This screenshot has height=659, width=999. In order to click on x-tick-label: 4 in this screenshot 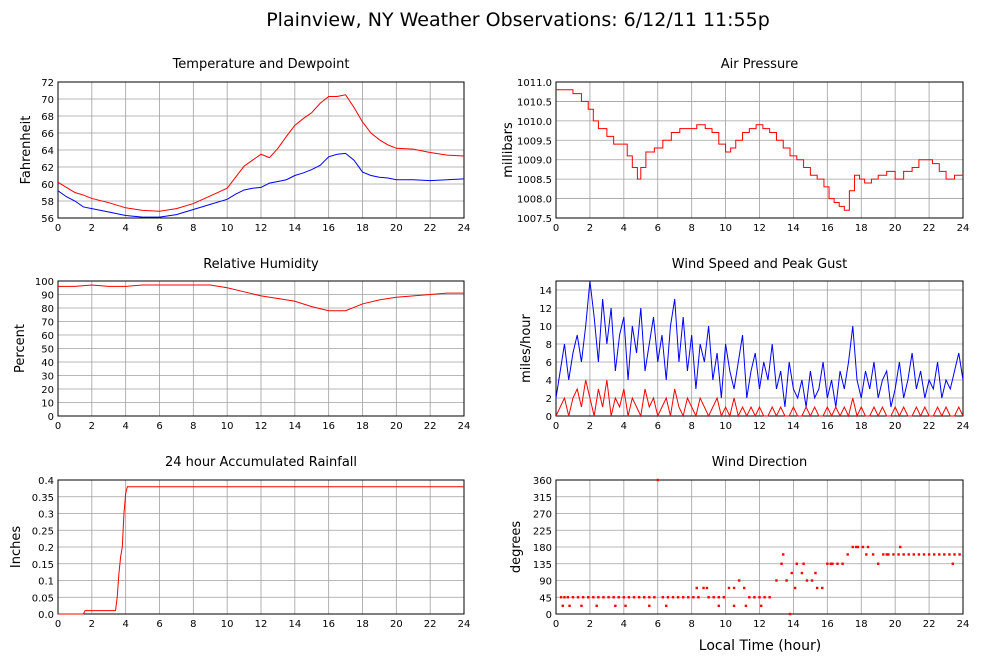, I will do `click(624, 228)`.